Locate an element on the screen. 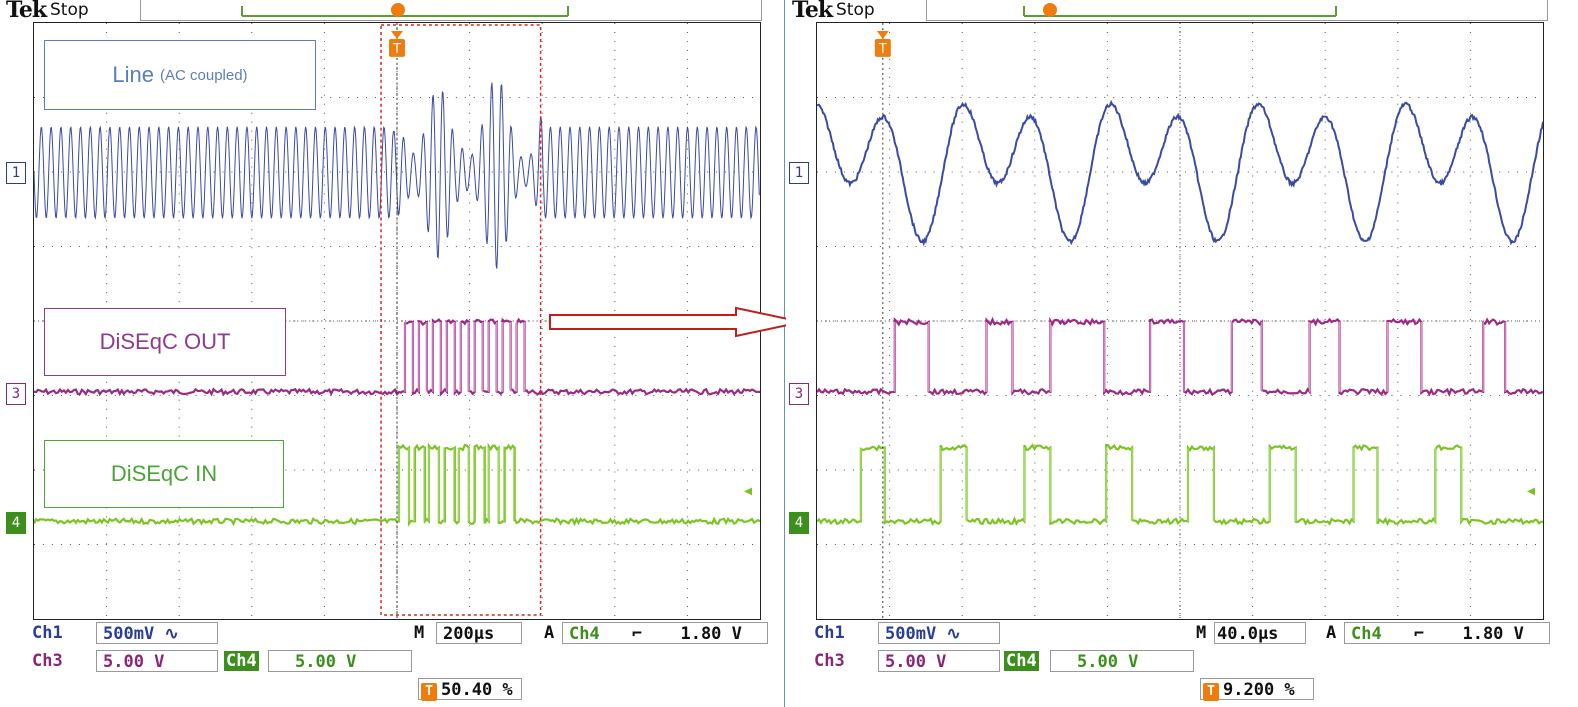 This screenshot has width=1578, height=707. right-ch4-label: Ch4 is located at coordinates (1021, 661).